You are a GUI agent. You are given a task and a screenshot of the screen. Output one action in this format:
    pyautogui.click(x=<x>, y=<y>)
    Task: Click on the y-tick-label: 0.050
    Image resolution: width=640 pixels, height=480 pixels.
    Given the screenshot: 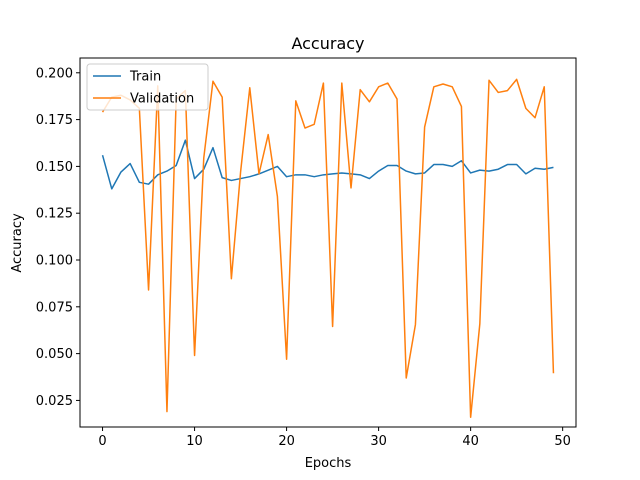 What is the action you would take?
    pyautogui.click(x=54, y=354)
    